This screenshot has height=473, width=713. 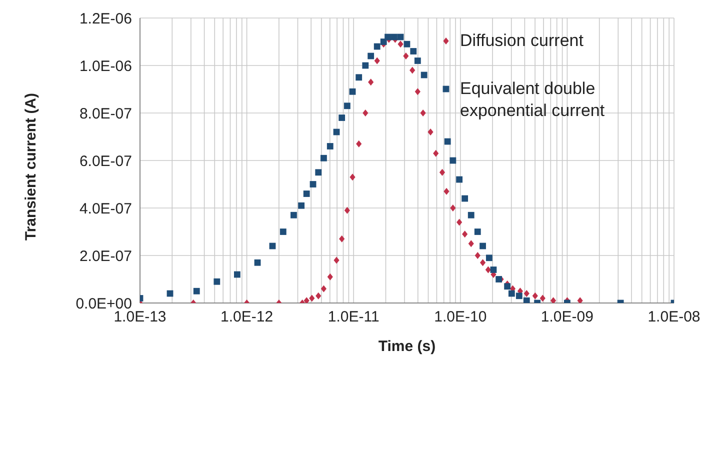 I want to click on y-tick-label: 8.0E-07, so click(x=105, y=113).